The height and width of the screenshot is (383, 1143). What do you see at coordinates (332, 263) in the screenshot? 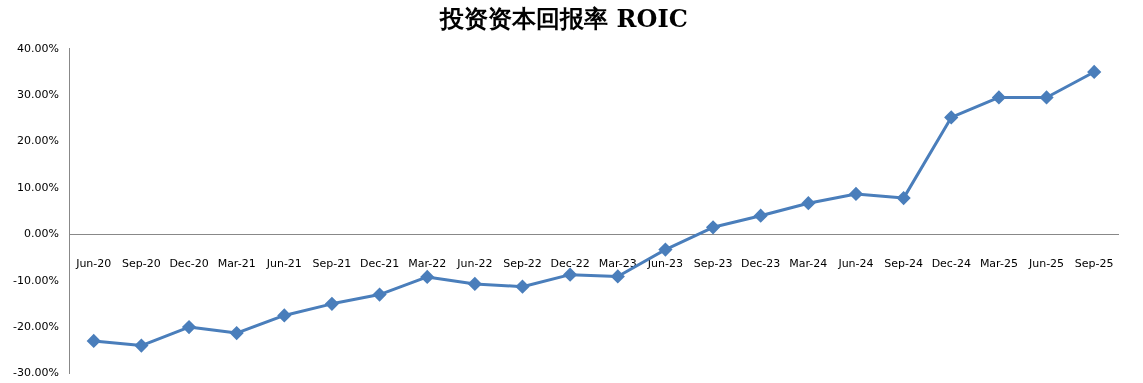
I see `x-tick-label: Sep-21` at bounding box center [332, 263].